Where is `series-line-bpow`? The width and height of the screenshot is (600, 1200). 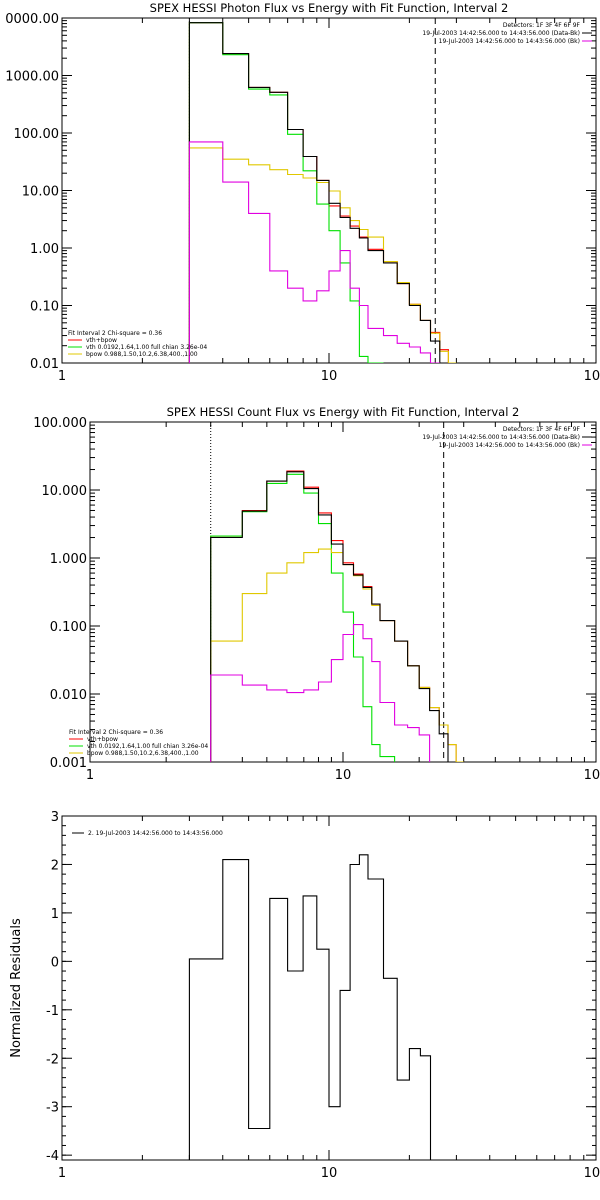 series-line-bpow is located at coordinates (337, 655).